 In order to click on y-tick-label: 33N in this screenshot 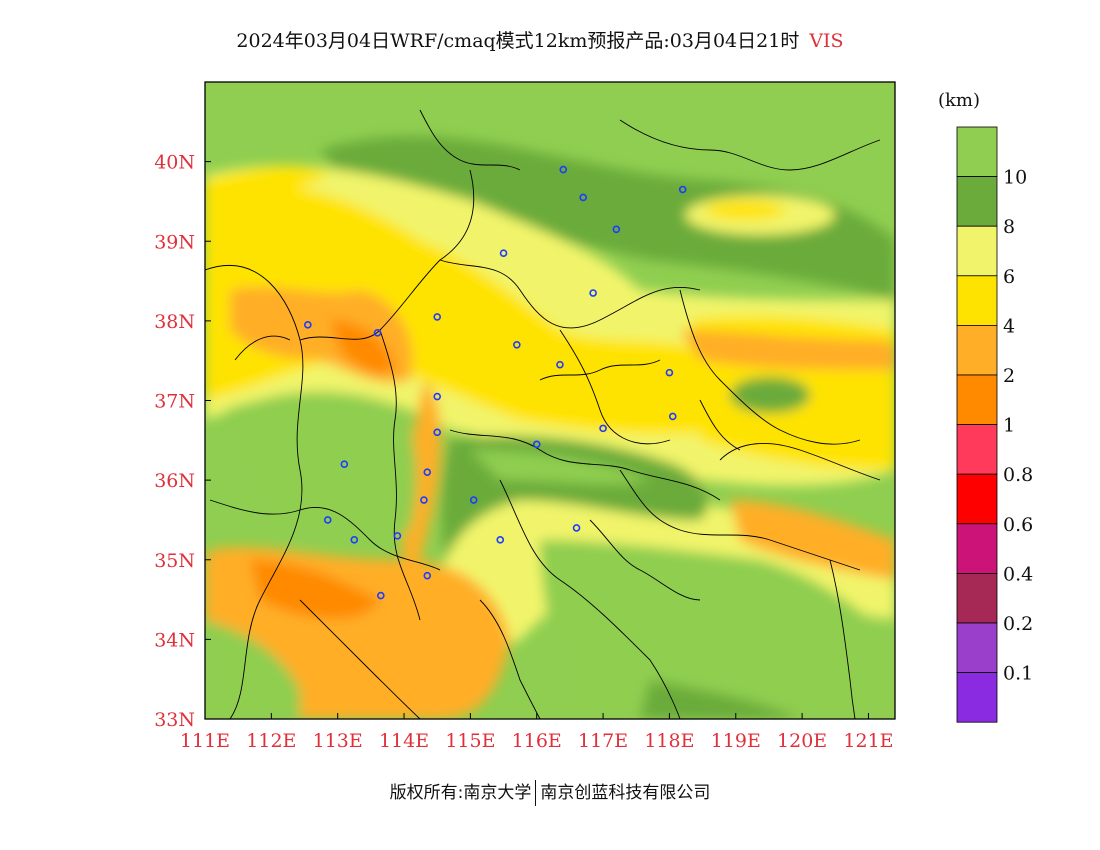, I will do `click(174, 720)`.